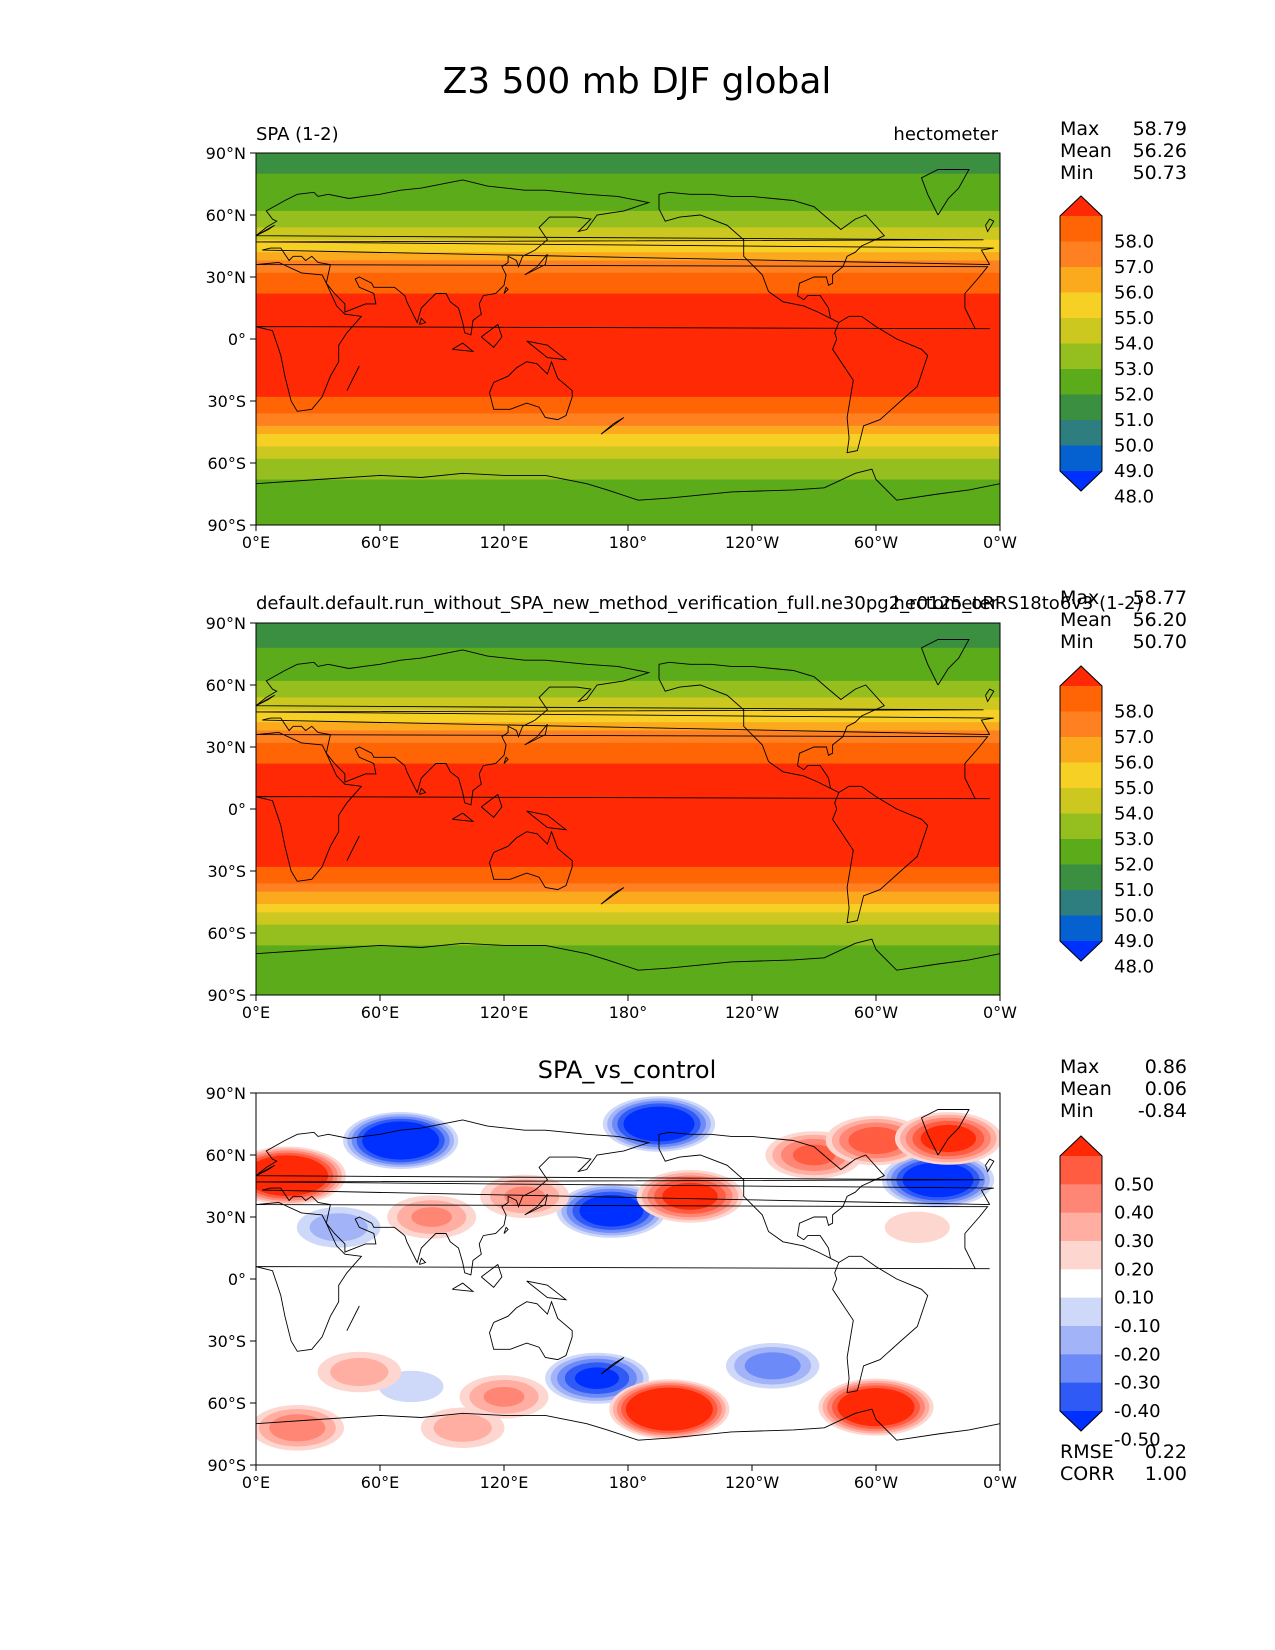 The width and height of the screenshot is (1275, 1650). I want to click on colorbar-label: 53.0, so click(1134, 839).